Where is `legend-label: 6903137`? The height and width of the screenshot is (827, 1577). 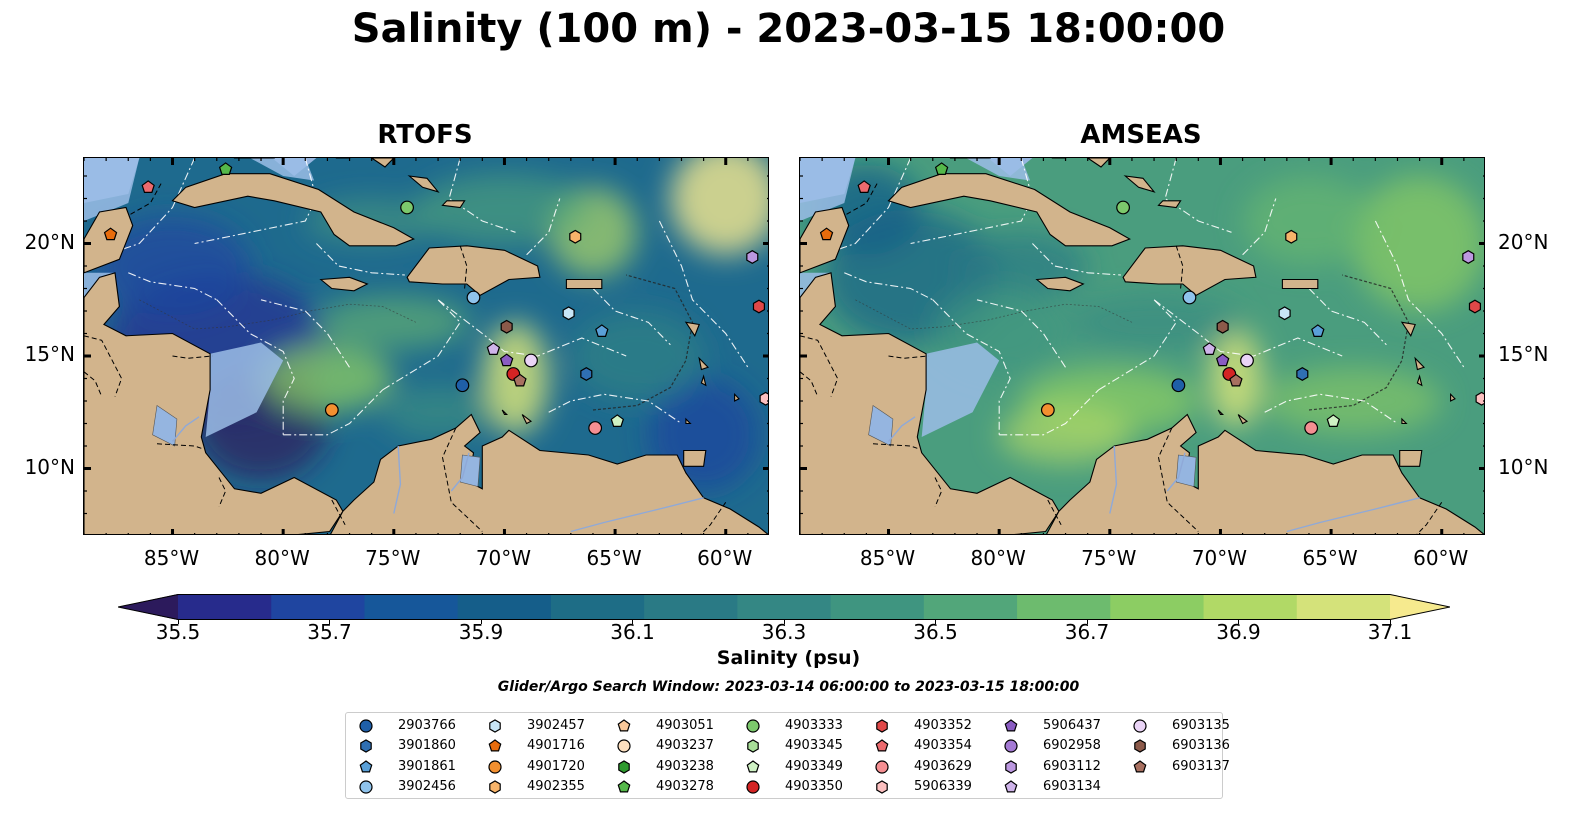 legend-label: 6903137 is located at coordinates (1201, 766).